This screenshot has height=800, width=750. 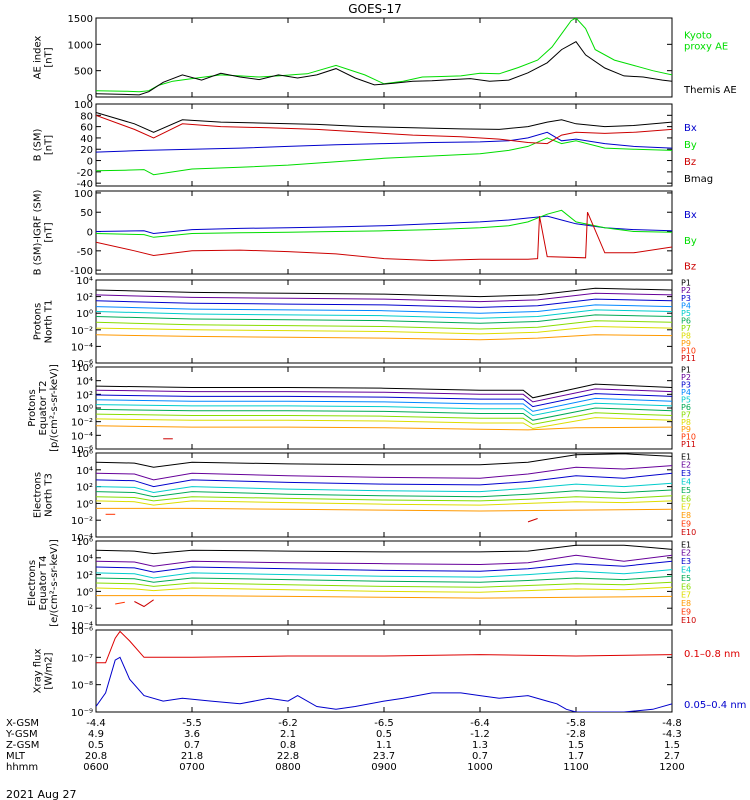 I want to click on series-line-e6, so click(x=384, y=498).